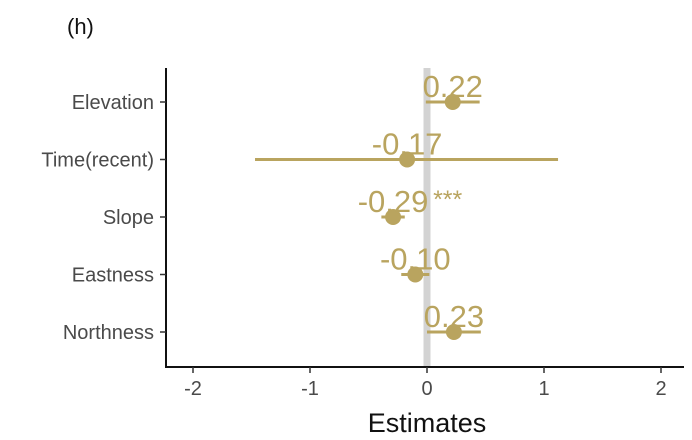 This screenshot has width=692, height=440. I want to click on x-tick-label: 2, so click(660, 389).